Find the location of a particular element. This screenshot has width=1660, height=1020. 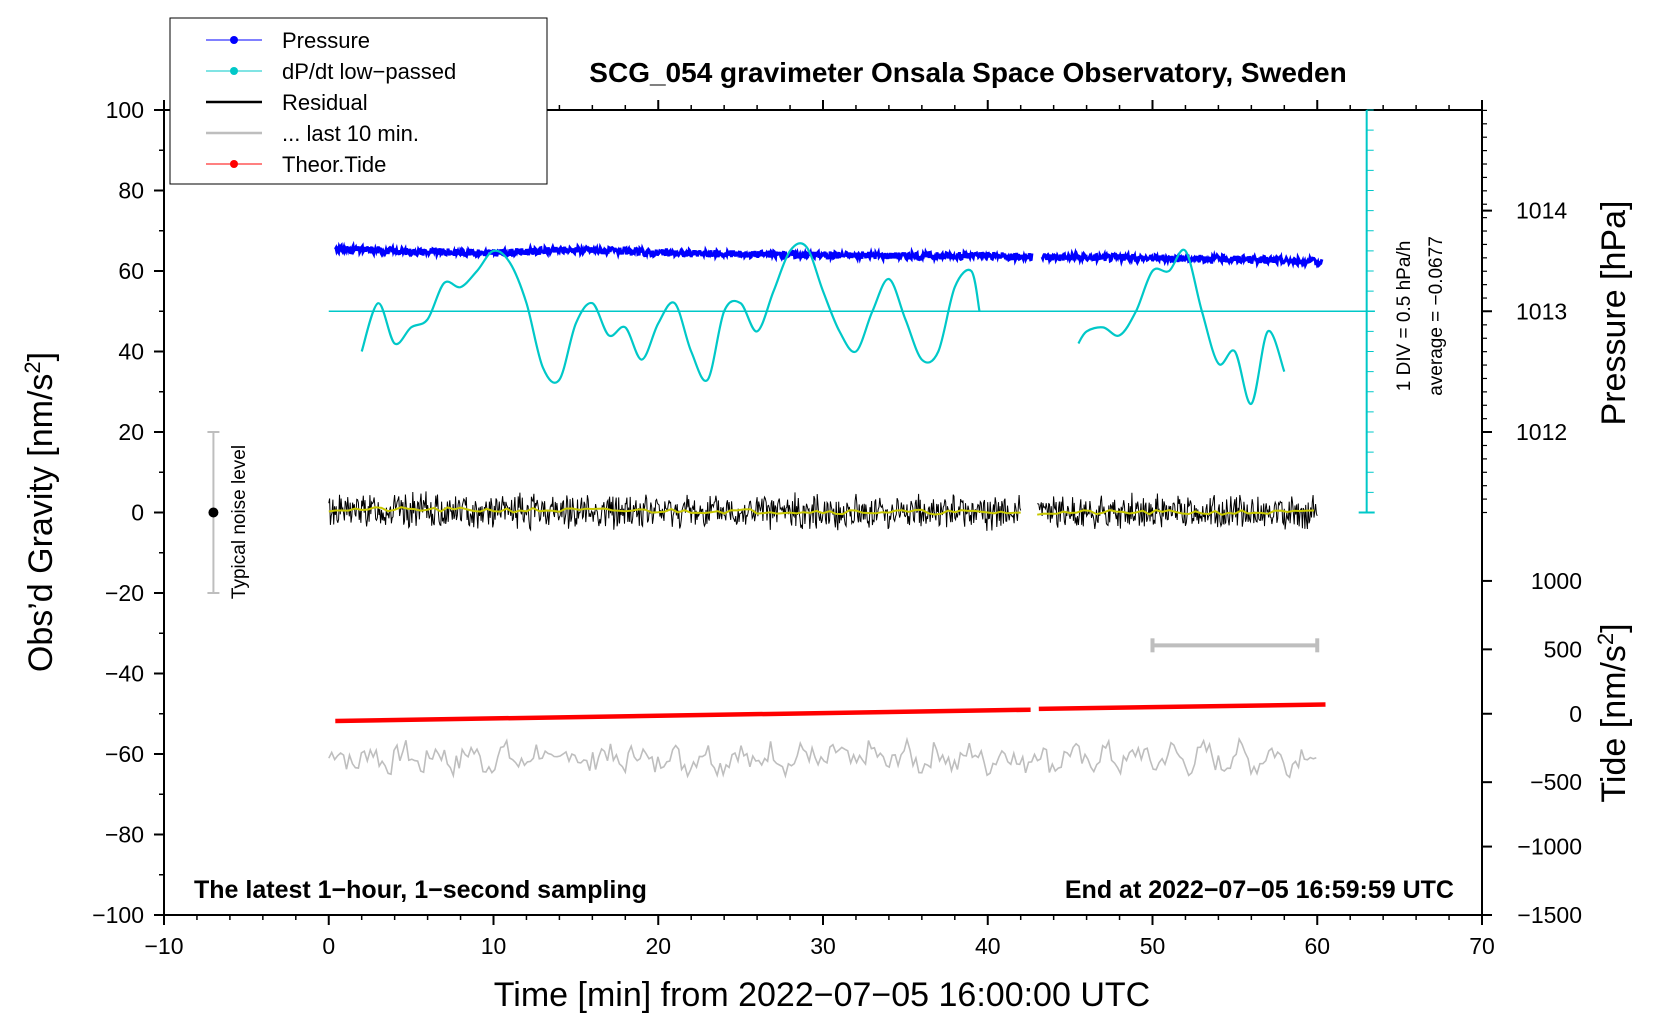

legend-label: Pressure is located at coordinates (326, 40).